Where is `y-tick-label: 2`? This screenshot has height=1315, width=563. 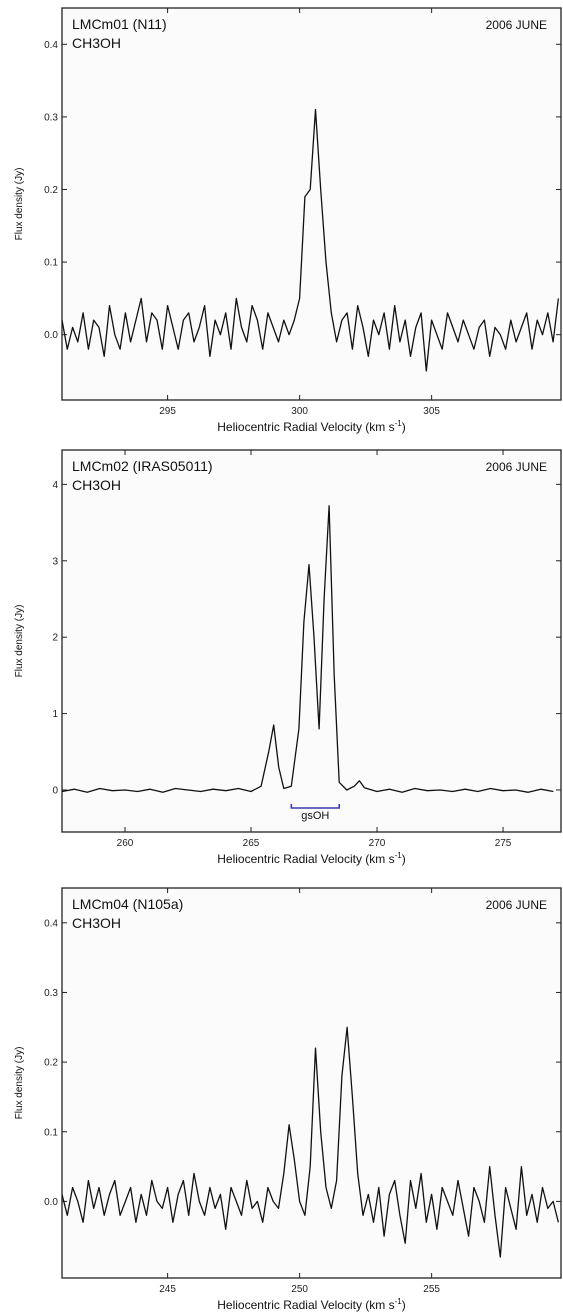
y-tick-label: 2 is located at coordinates (55, 638).